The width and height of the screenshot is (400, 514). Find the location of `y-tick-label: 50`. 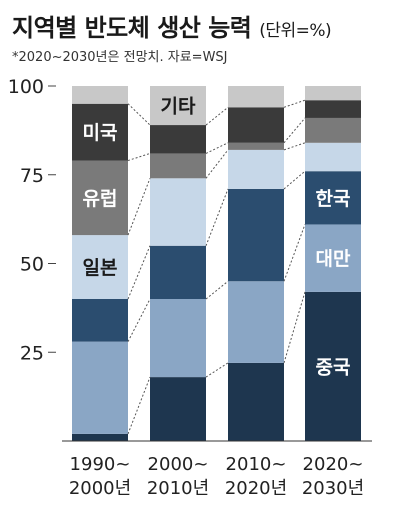

y-tick-label: 50 is located at coordinates (32, 265).